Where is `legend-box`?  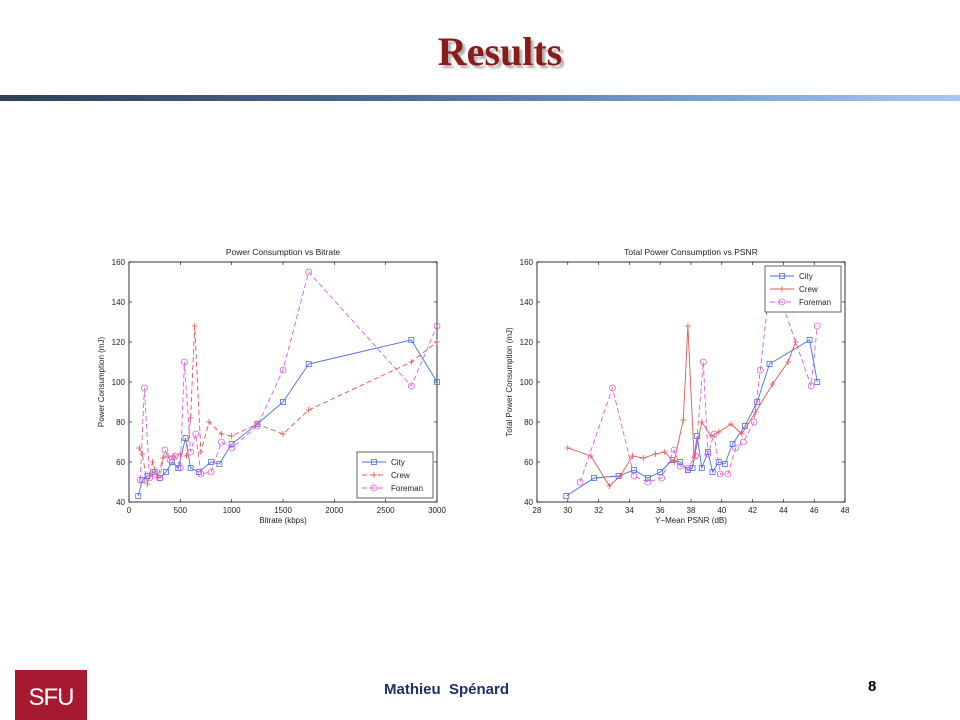 legend-box is located at coordinates (395, 475).